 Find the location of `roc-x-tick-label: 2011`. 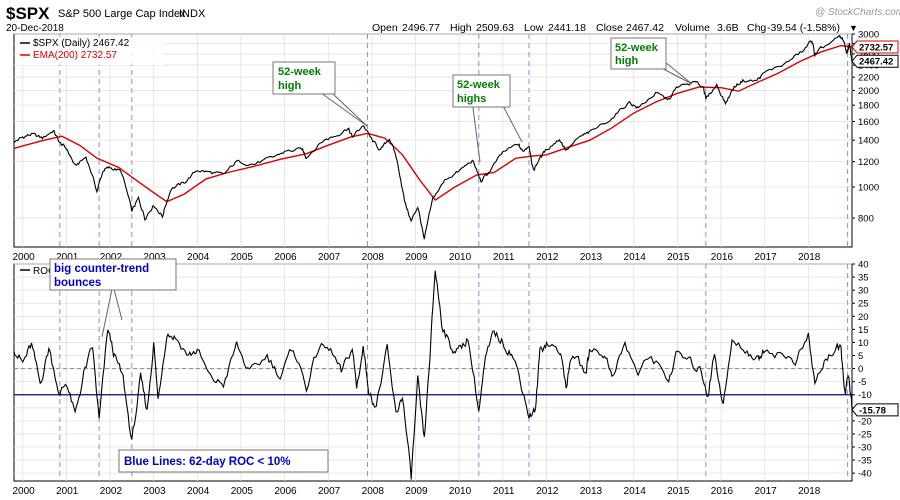

roc-x-tick-label: 2011 is located at coordinates (504, 491).